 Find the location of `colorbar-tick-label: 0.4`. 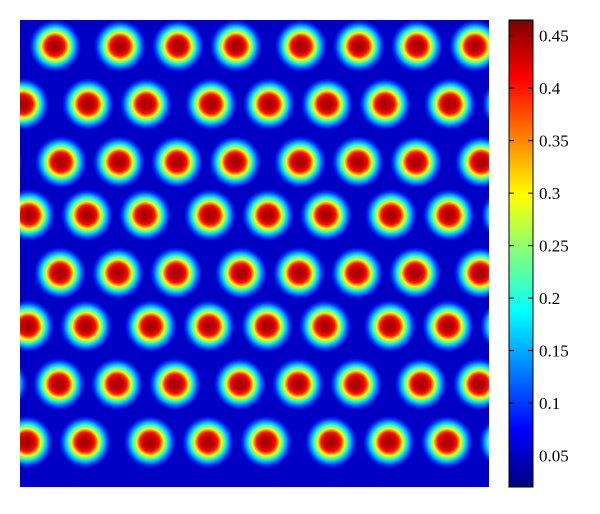

colorbar-tick-label: 0.4 is located at coordinates (550, 88).